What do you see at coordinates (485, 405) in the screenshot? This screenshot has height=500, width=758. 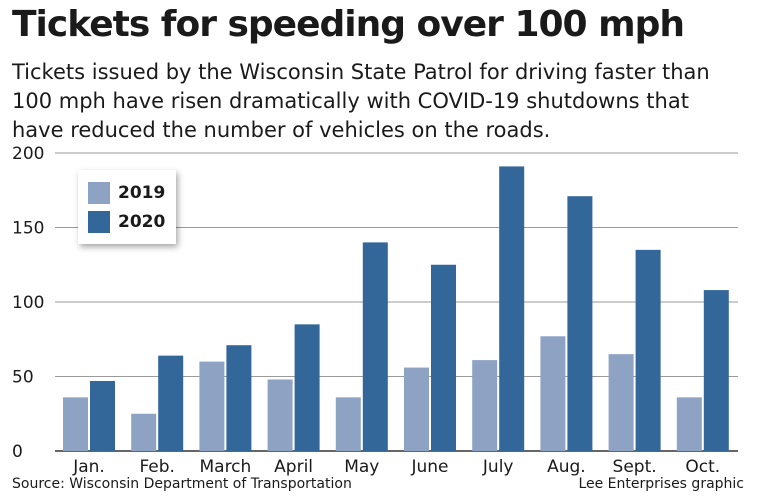 I see `bar-2019-july` at bounding box center [485, 405].